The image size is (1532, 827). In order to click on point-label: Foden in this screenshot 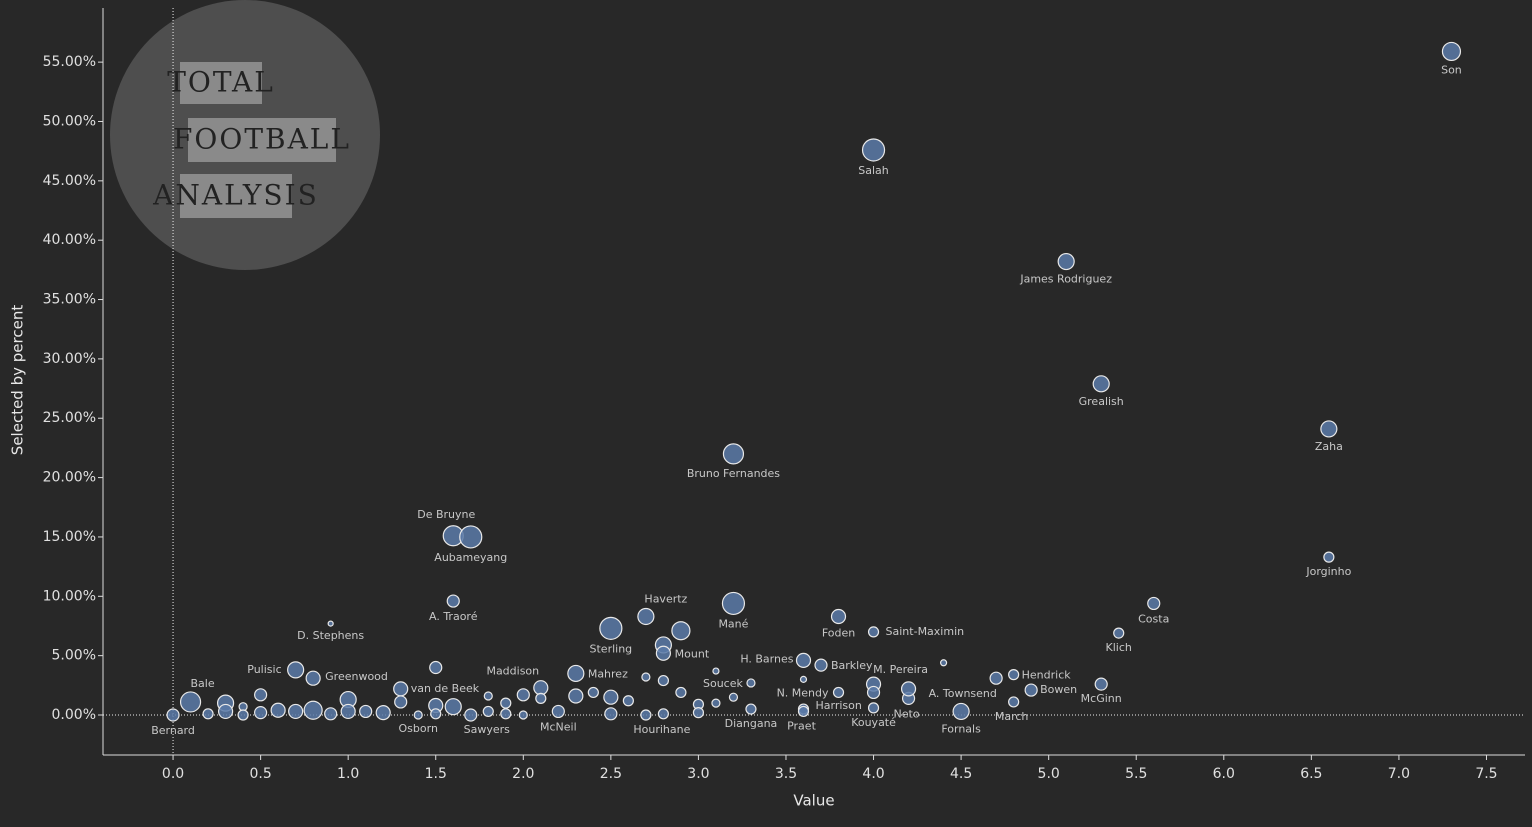, I will do `click(838, 632)`.